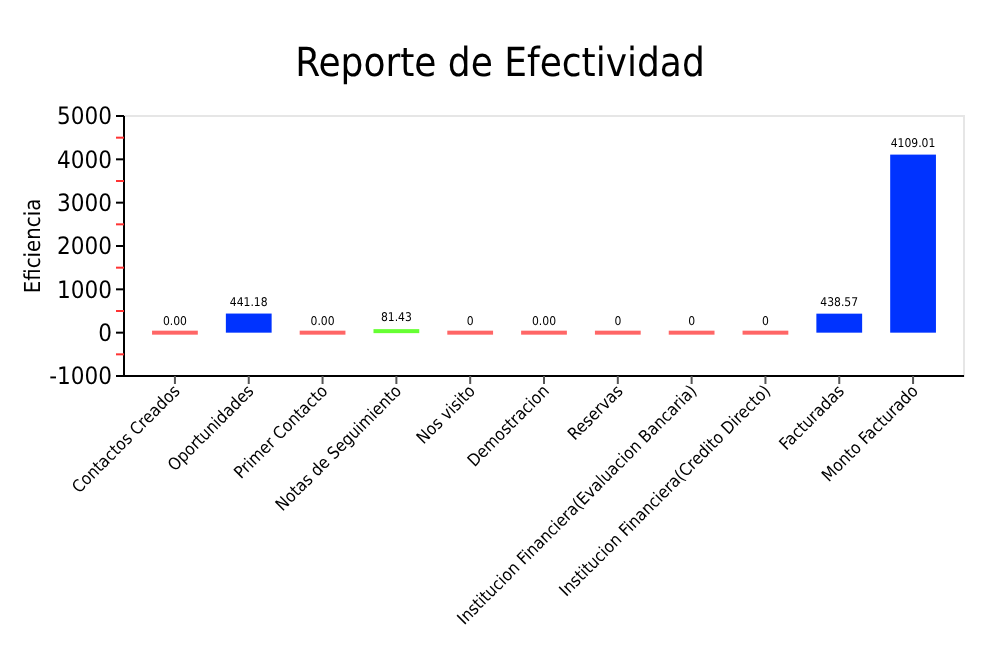 The height and width of the screenshot is (660, 1000). Describe the element at coordinates (85, 289) in the screenshot. I see `y-tick-label: 1000` at that location.